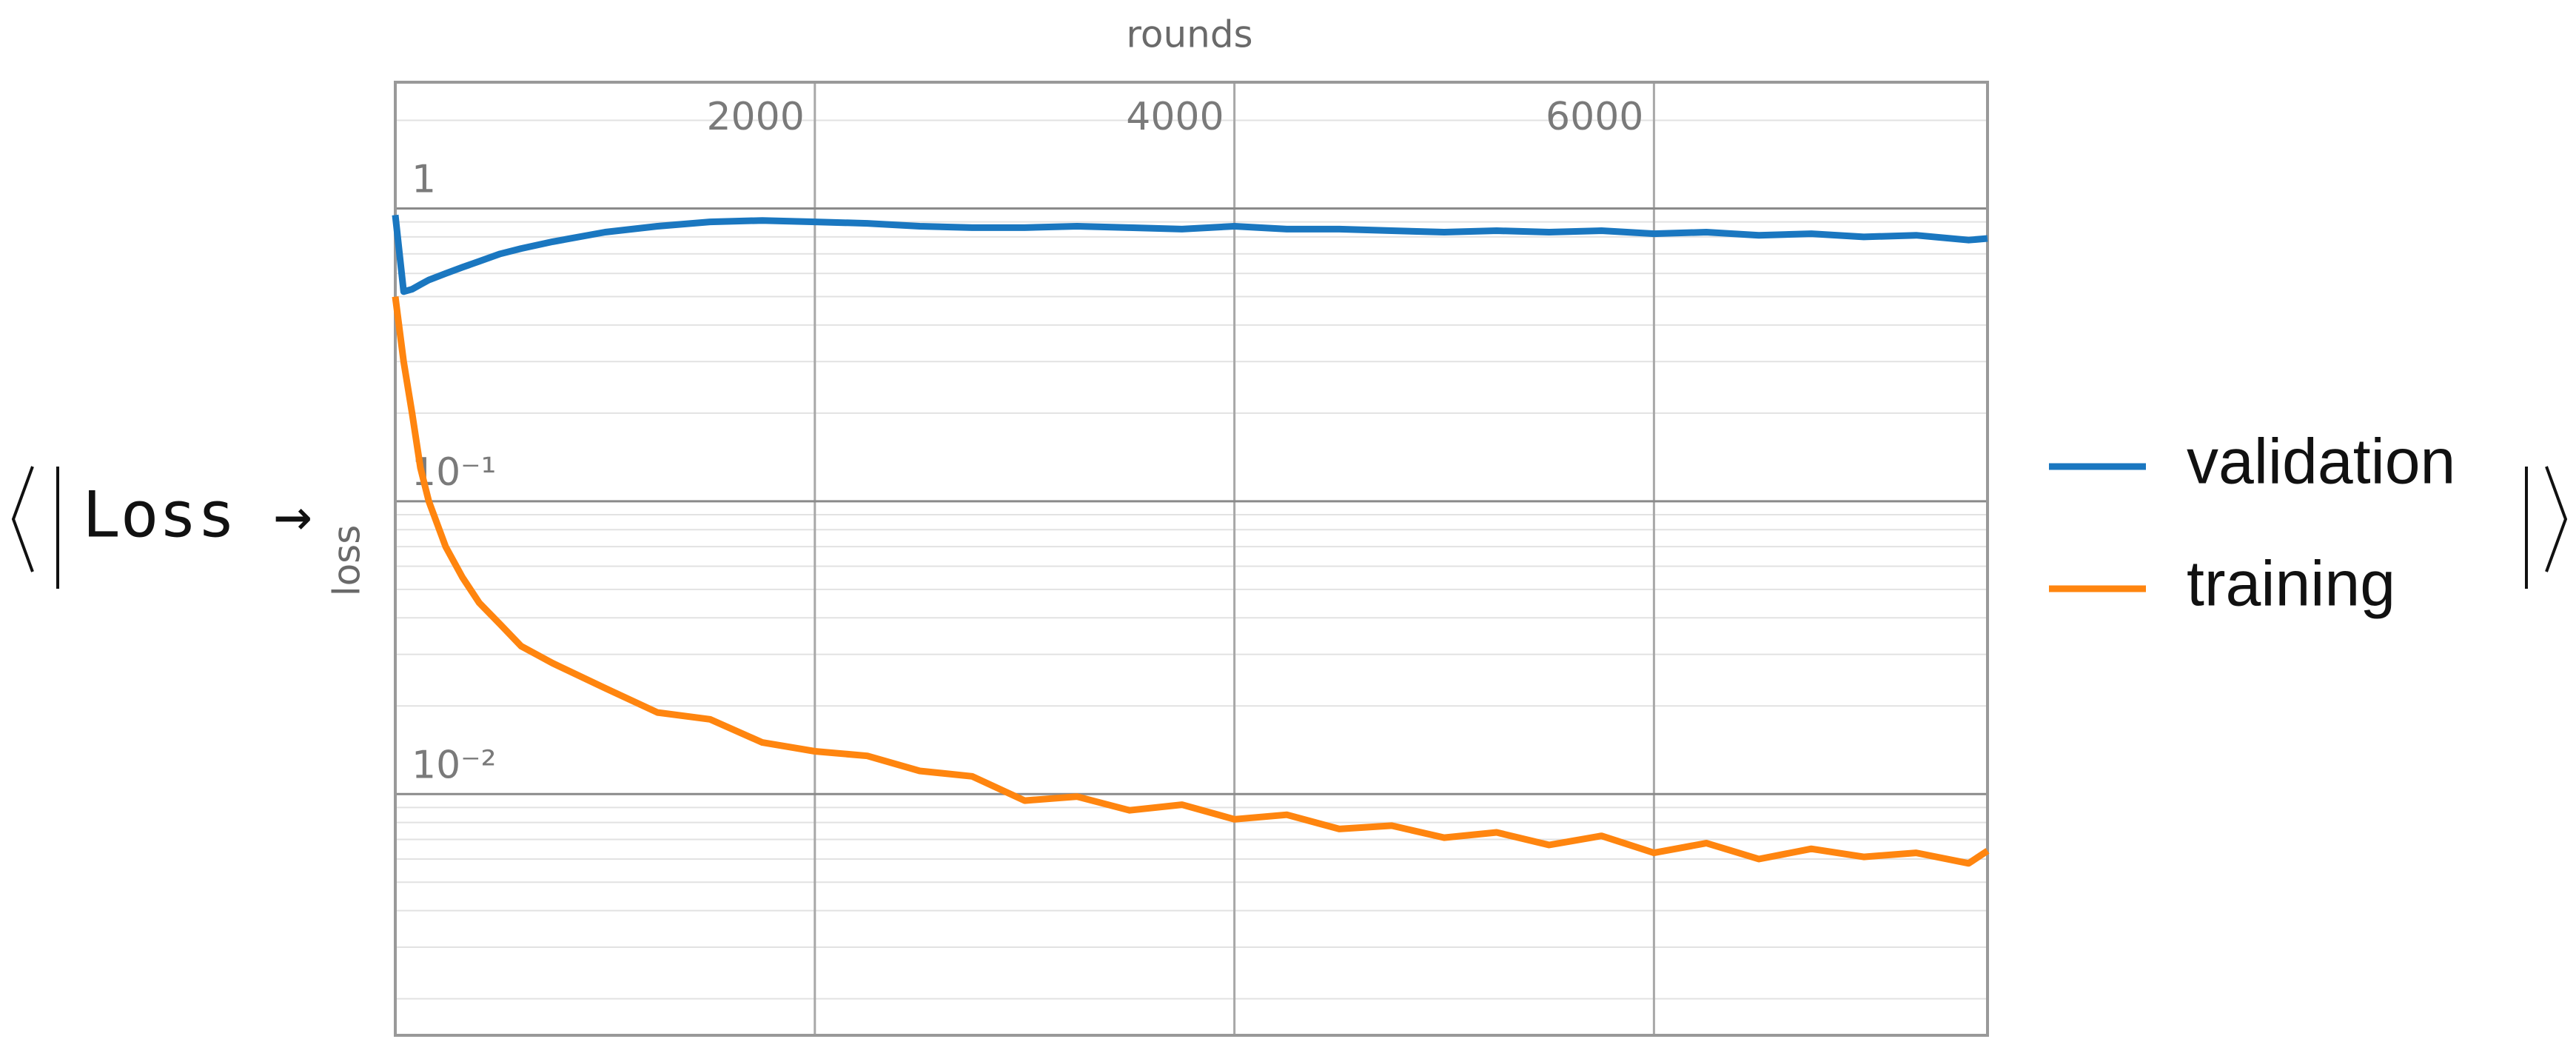 The height and width of the screenshot is (1059, 2576). I want to click on y-axis-title: loss, so click(347, 561).